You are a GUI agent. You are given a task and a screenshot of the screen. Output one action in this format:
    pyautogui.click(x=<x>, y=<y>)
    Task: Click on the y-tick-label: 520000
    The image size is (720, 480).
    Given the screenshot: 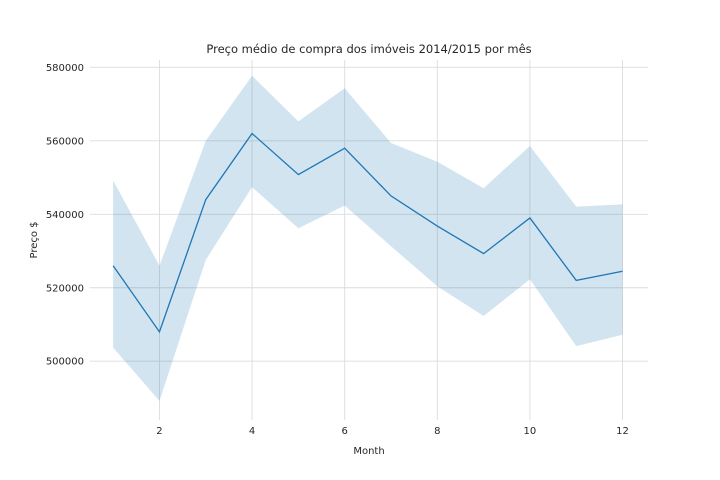 What is the action you would take?
    pyautogui.click(x=65, y=288)
    